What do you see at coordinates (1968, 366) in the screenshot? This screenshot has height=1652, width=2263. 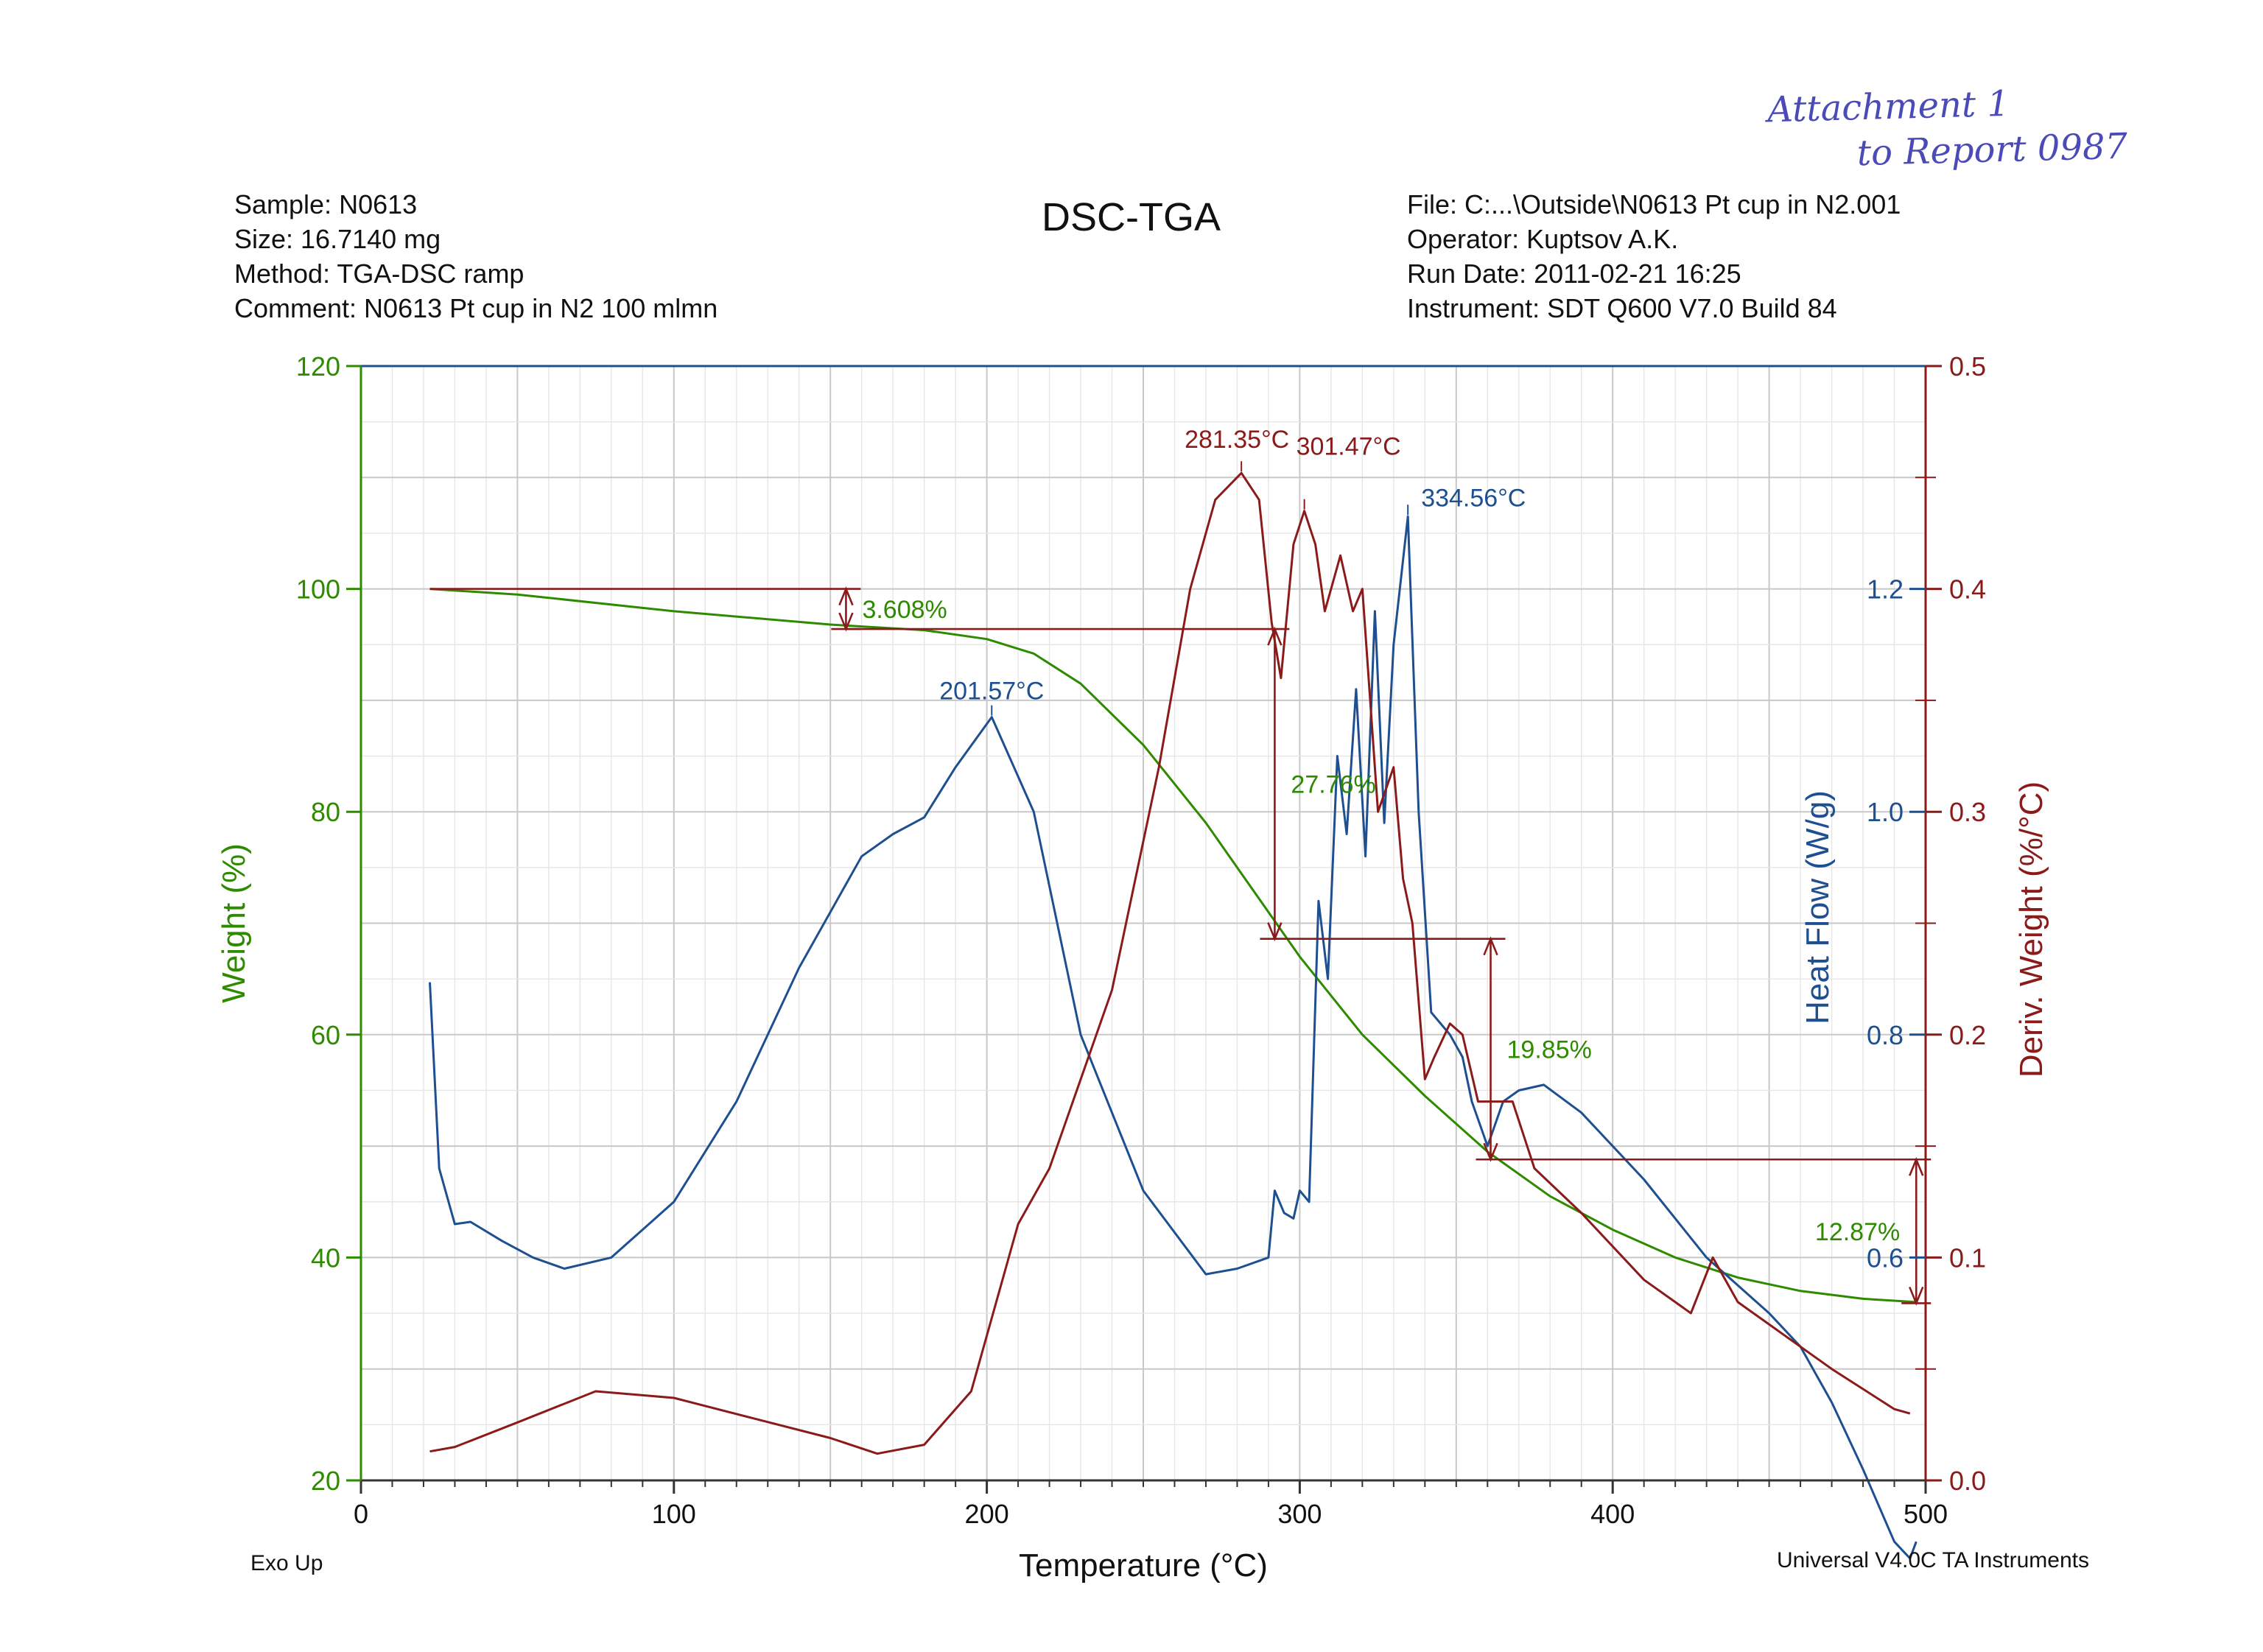 I see `deriv-tick-label: 0.5` at bounding box center [1968, 366].